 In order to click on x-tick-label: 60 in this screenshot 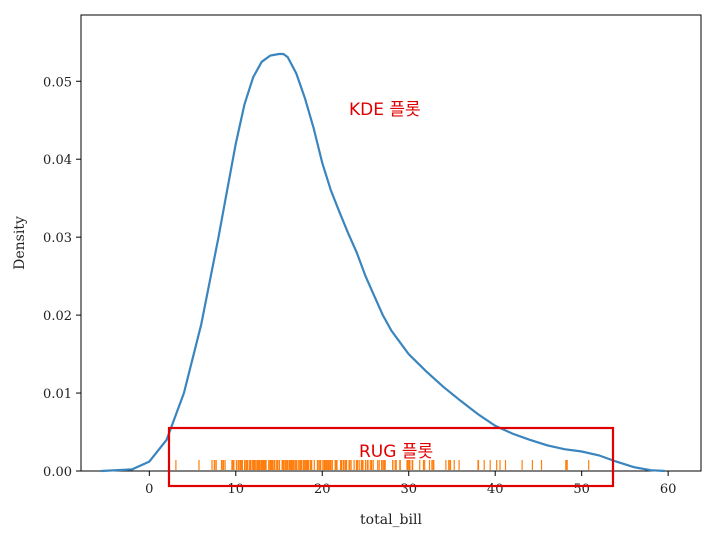, I will do `click(668, 489)`.